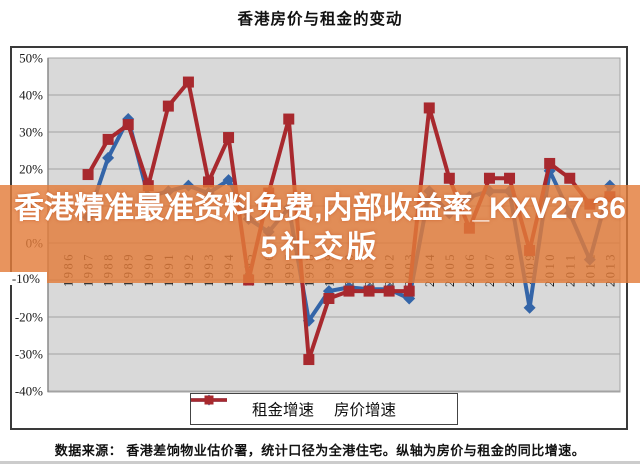  I want to click on source-note: 数据来源： 香港差饷物业估价署，统计口径为全港住宅。纵轴为房价与租金的同比增速。, so click(320, 450).